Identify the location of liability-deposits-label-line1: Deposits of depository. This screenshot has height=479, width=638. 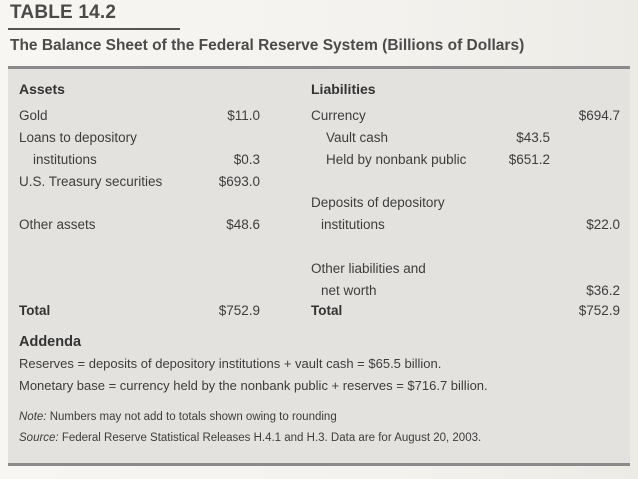
(378, 202).